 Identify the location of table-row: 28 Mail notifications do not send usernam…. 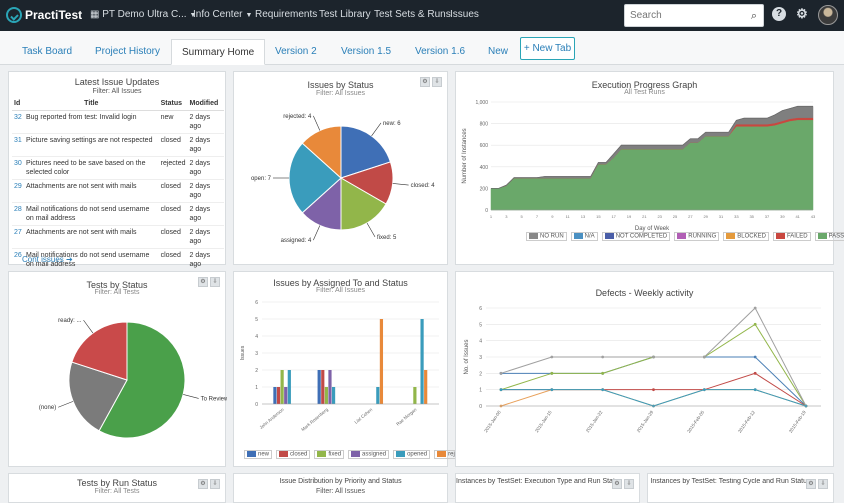
(118, 214).